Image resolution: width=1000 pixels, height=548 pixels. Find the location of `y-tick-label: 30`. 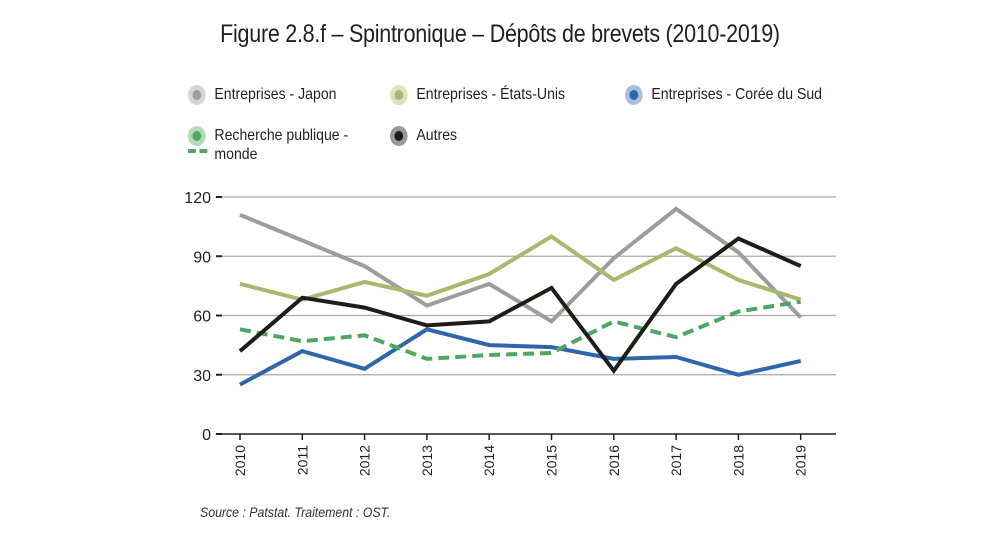

y-tick-label: 30 is located at coordinates (202, 376).